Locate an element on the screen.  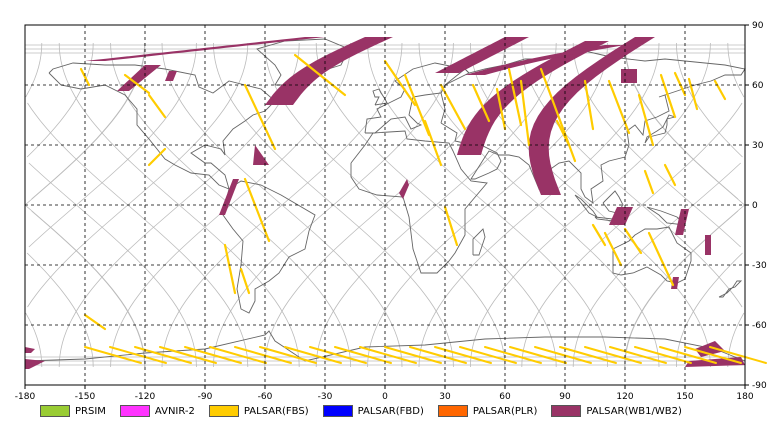
y-tick-label: -30 is located at coordinates (759, 266).